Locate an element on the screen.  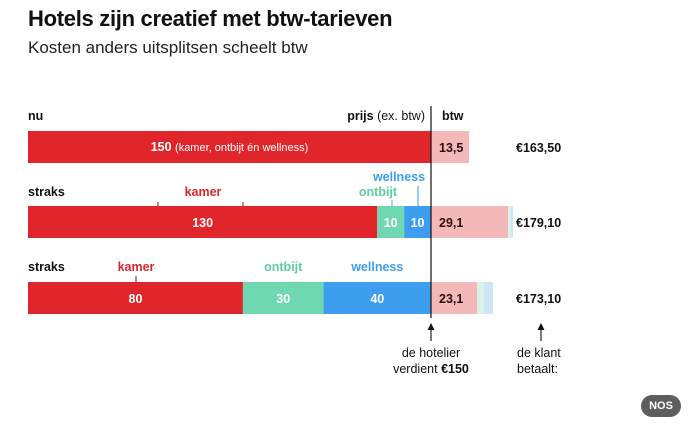
row-label: nu is located at coordinates (35, 116).